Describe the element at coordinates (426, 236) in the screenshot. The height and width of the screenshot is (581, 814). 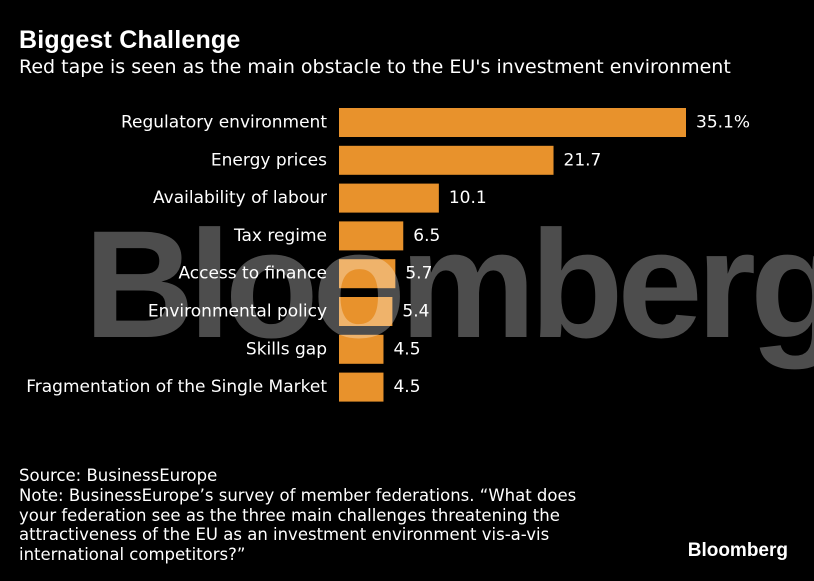
I see `value-label: 6.5` at that location.